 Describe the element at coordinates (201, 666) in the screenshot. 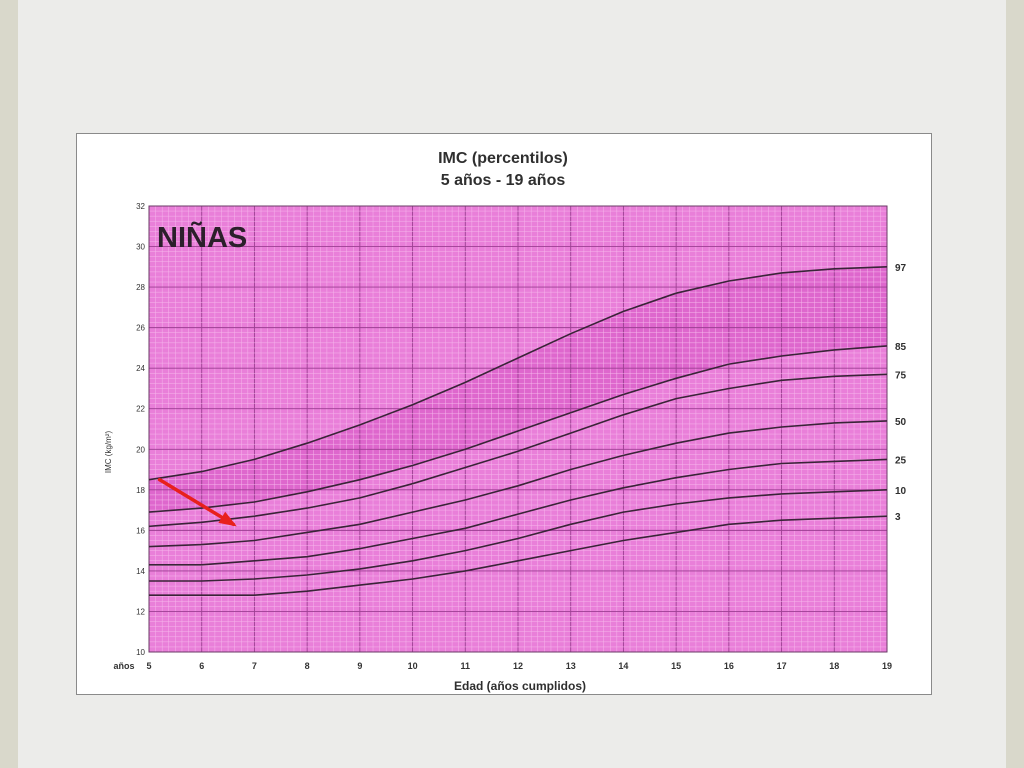

I see `x-tick-label: 6` at that location.